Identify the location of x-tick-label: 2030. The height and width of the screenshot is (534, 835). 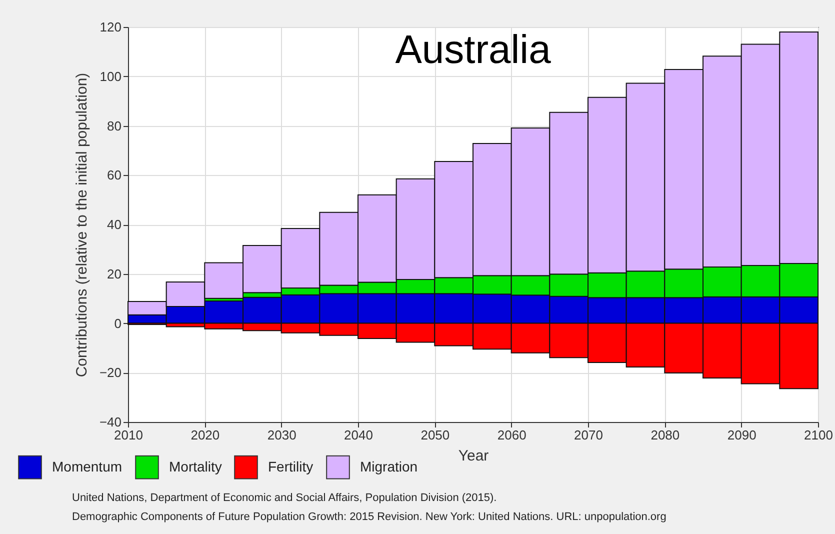
(281, 435).